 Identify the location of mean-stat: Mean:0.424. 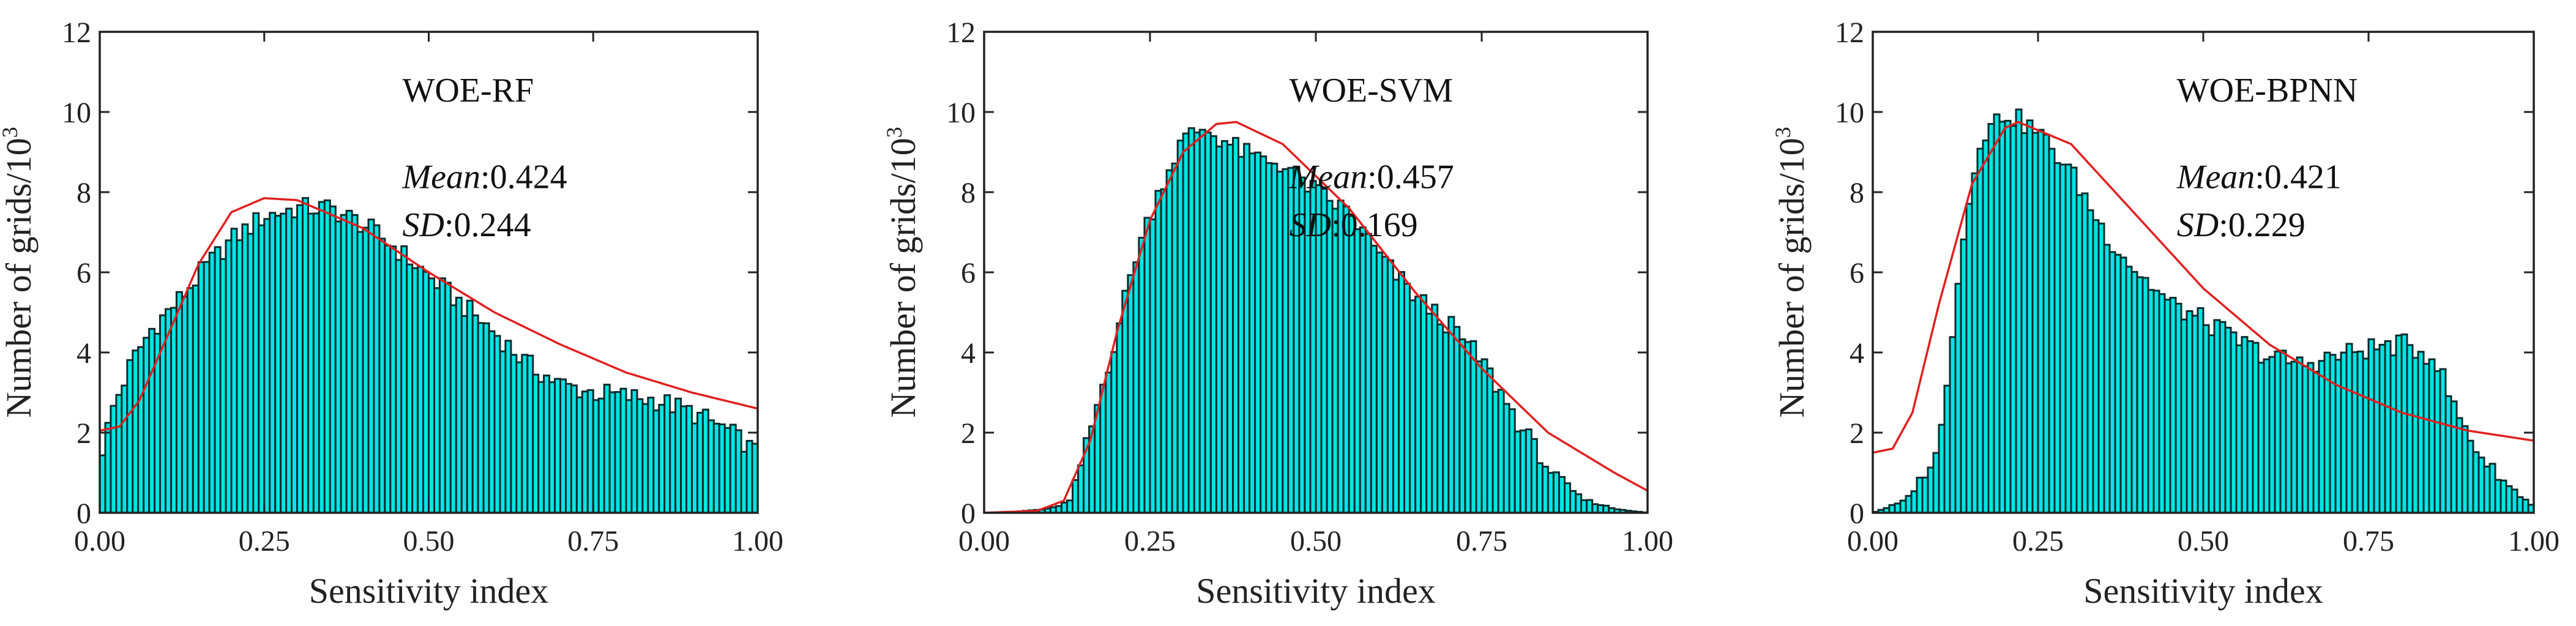
(485, 177).